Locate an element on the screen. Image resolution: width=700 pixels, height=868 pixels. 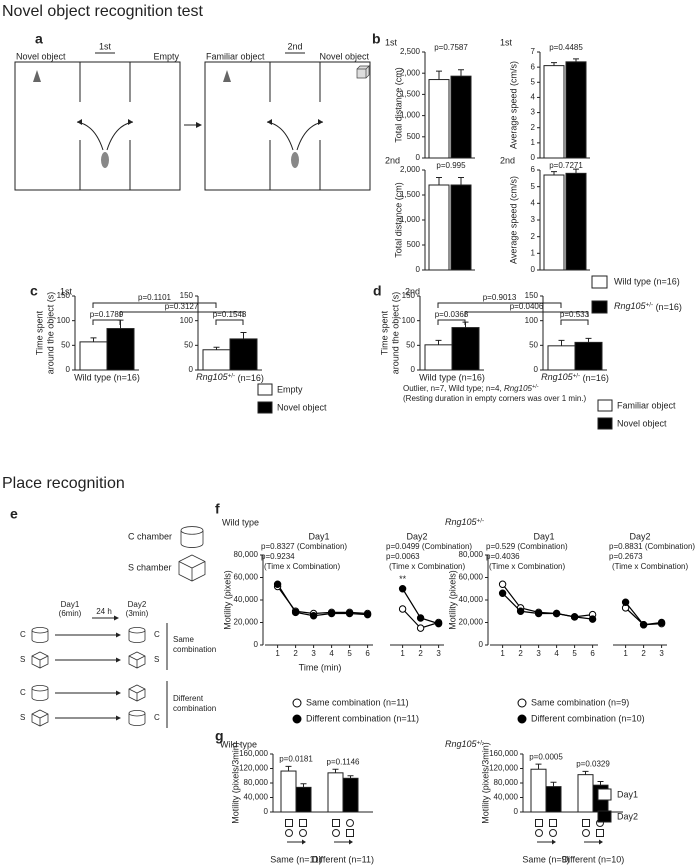
p-value: p=0.0329 is located at coordinates (593, 764).